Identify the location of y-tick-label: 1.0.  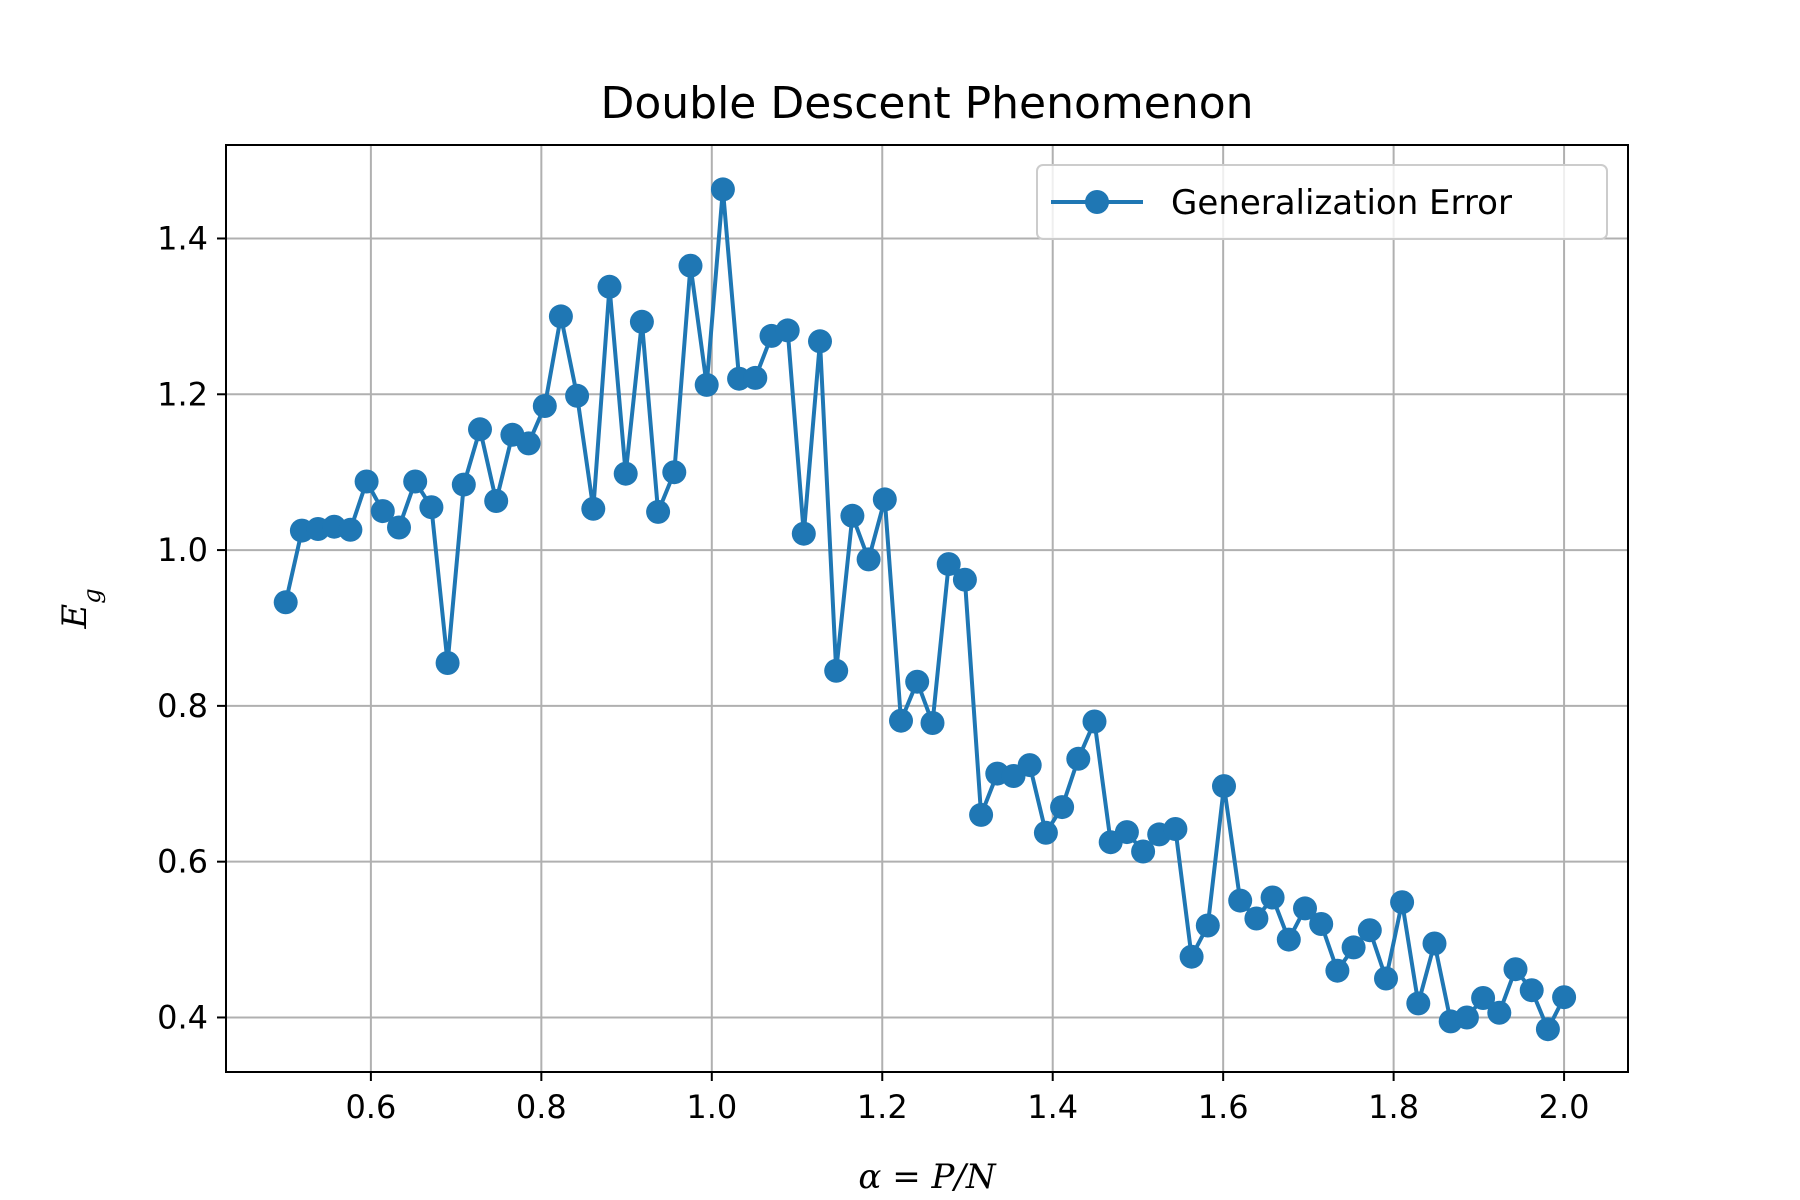
(182, 550).